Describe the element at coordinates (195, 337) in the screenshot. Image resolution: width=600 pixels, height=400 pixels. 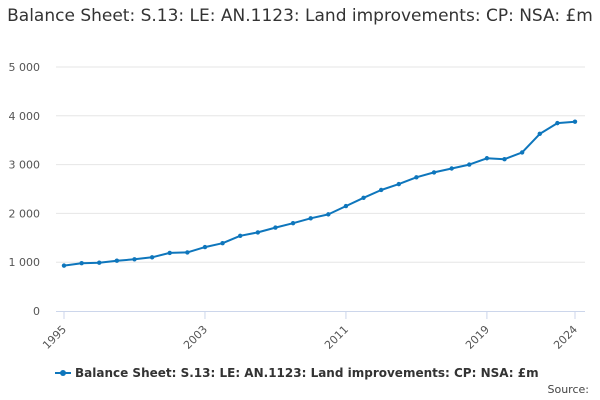
I see `x-tick-label: 2003` at that location.